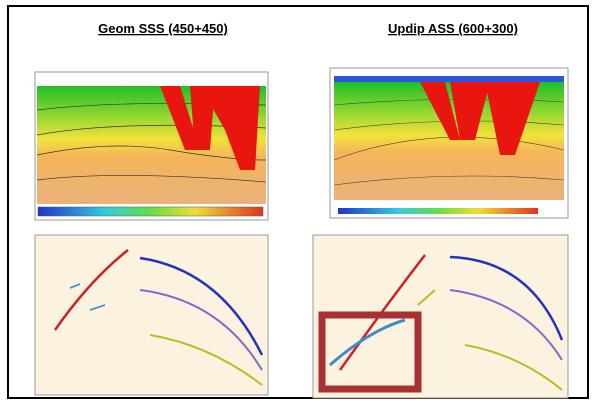 This screenshot has width=595, height=400. What do you see at coordinates (163, 28) in the screenshot?
I see `panel-title: Geom SSS (450+450)` at bounding box center [163, 28].